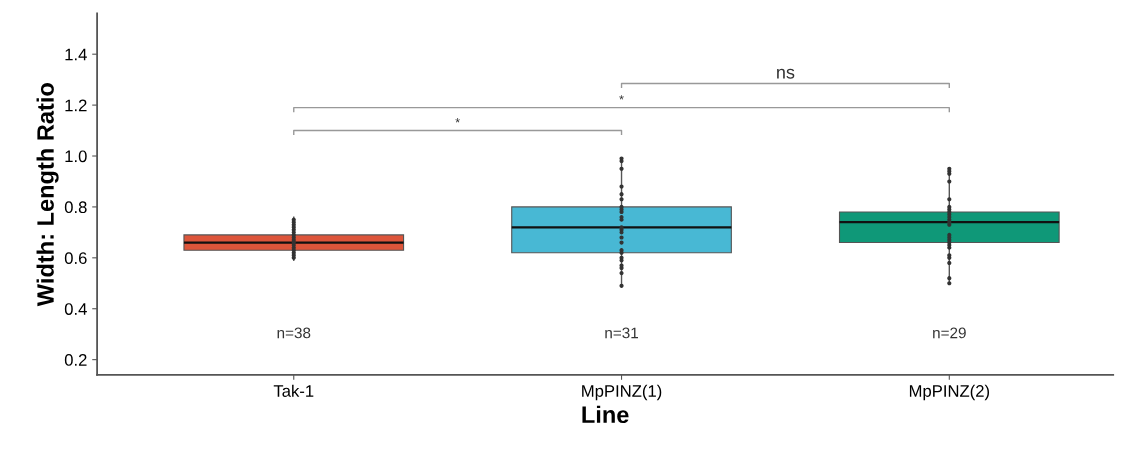 The image size is (1129, 449). What do you see at coordinates (621, 333) in the screenshot?
I see `annotation: n=31` at bounding box center [621, 333].